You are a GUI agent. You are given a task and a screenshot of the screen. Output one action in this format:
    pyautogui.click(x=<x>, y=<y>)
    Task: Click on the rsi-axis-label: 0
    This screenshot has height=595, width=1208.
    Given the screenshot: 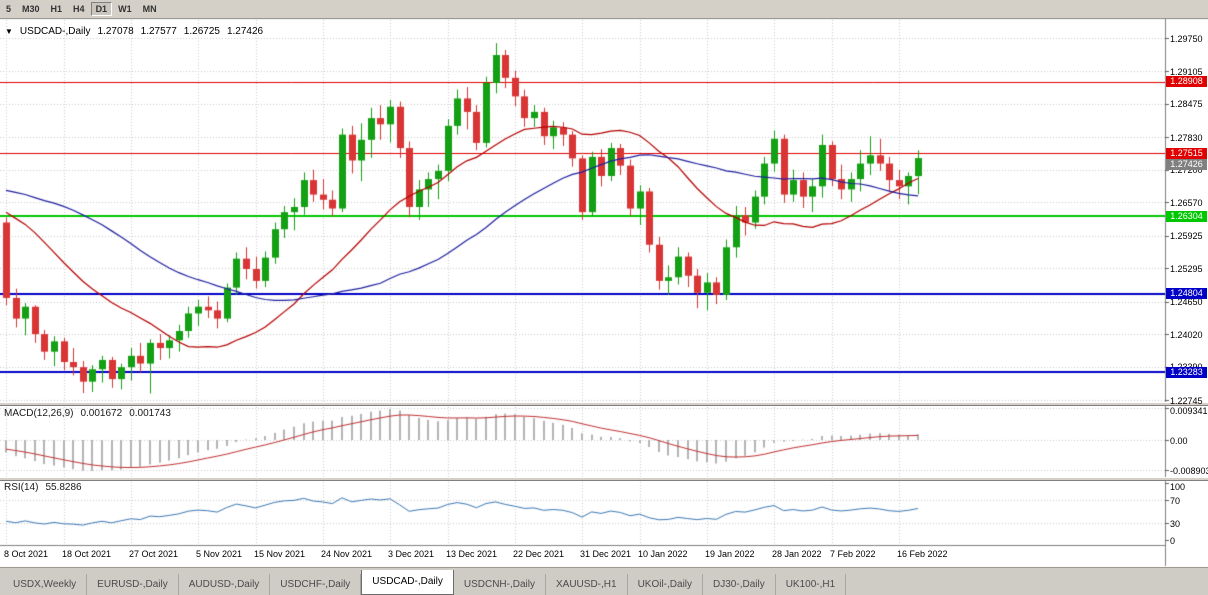 What is the action you would take?
    pyautogui.click(x=1173, y=540)
    